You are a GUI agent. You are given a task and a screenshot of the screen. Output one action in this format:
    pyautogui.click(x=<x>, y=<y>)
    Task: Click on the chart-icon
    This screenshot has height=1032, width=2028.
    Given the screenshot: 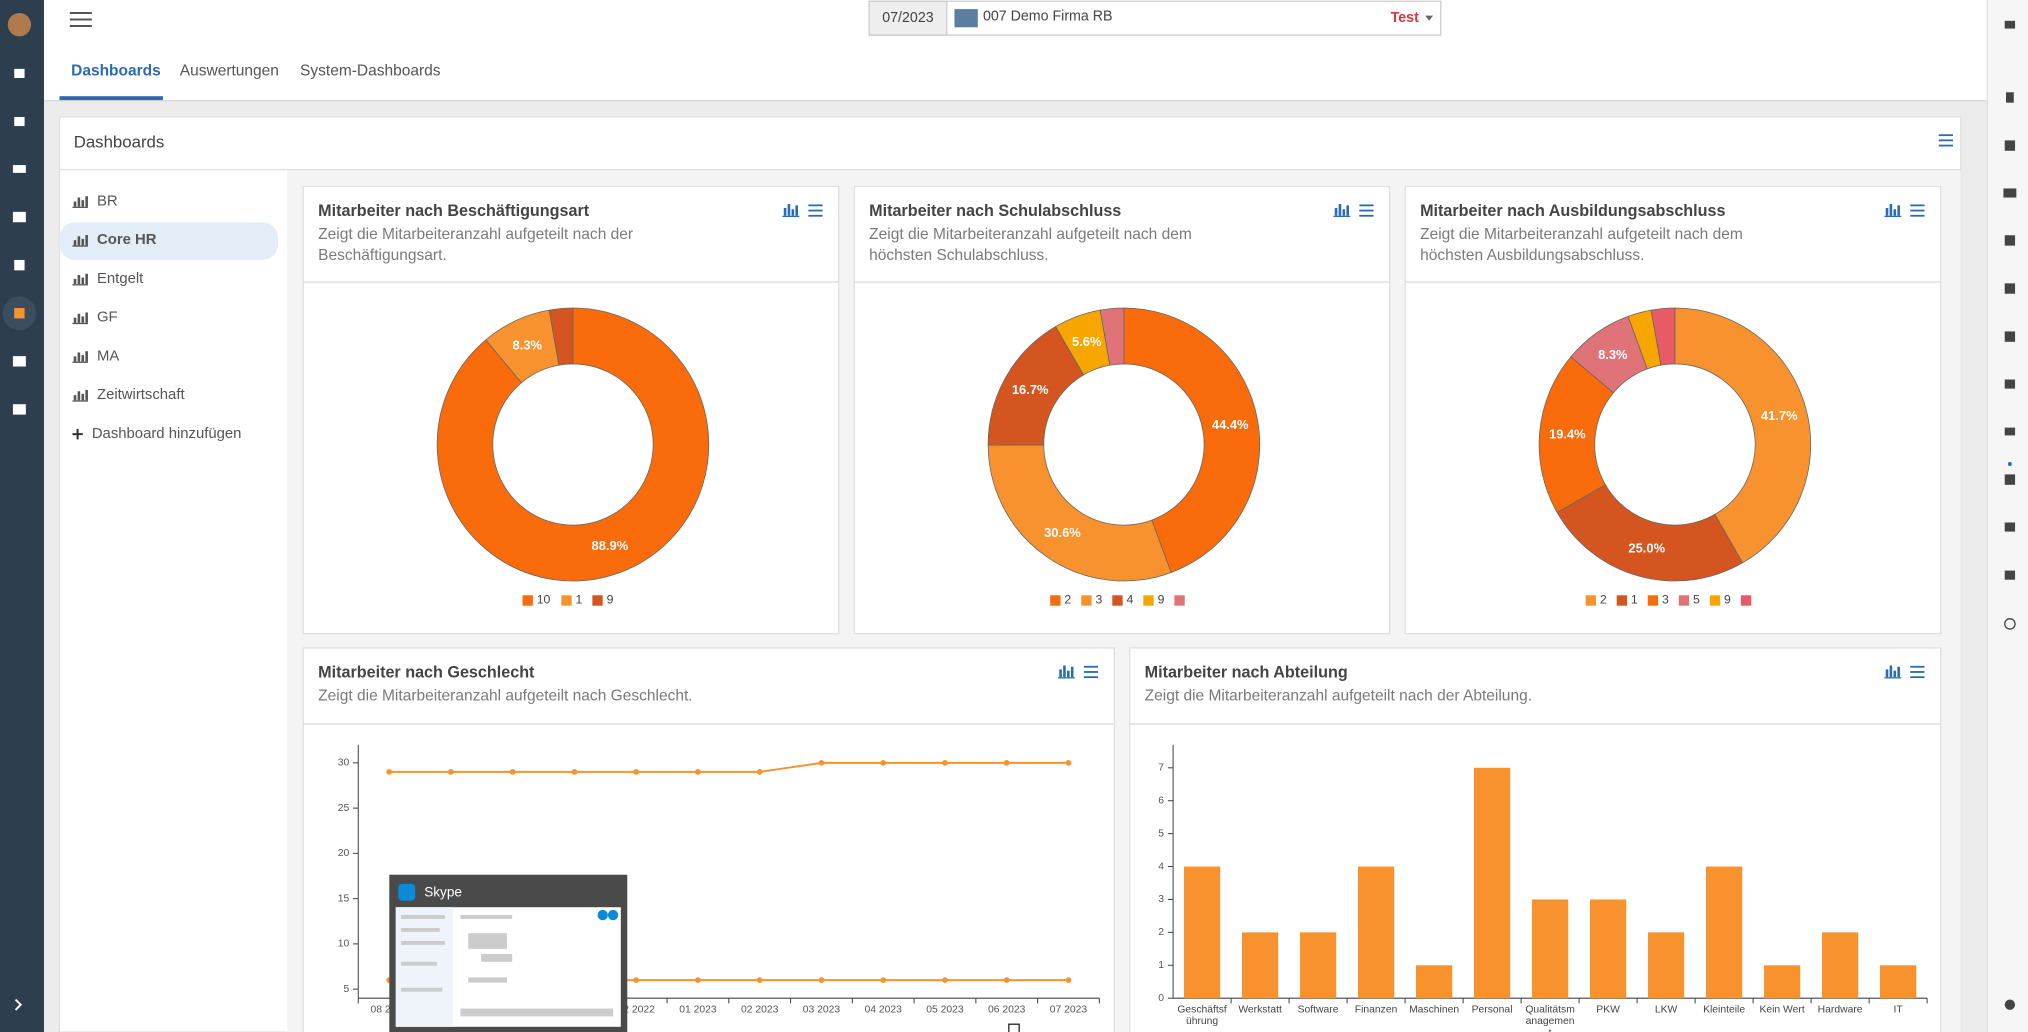 What is the action you would take?
    pyautogui.click(x=19, y=313)
    